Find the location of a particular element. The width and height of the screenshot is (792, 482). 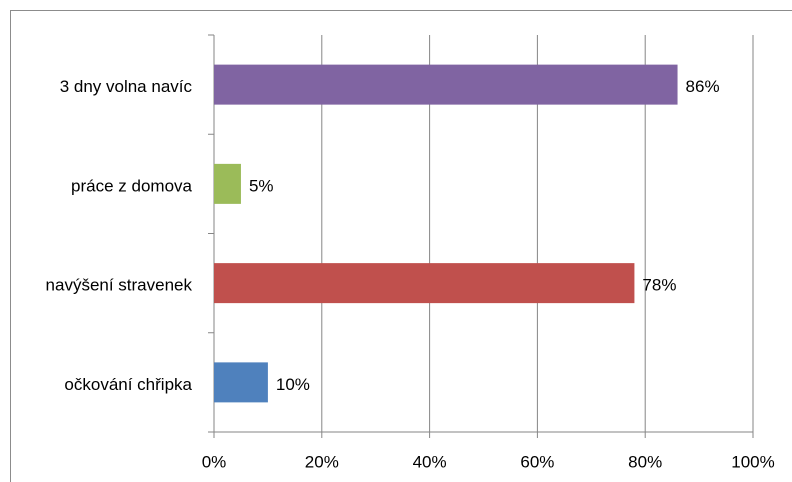

x-tick-label: 100% is located at coordinates (752, 461).